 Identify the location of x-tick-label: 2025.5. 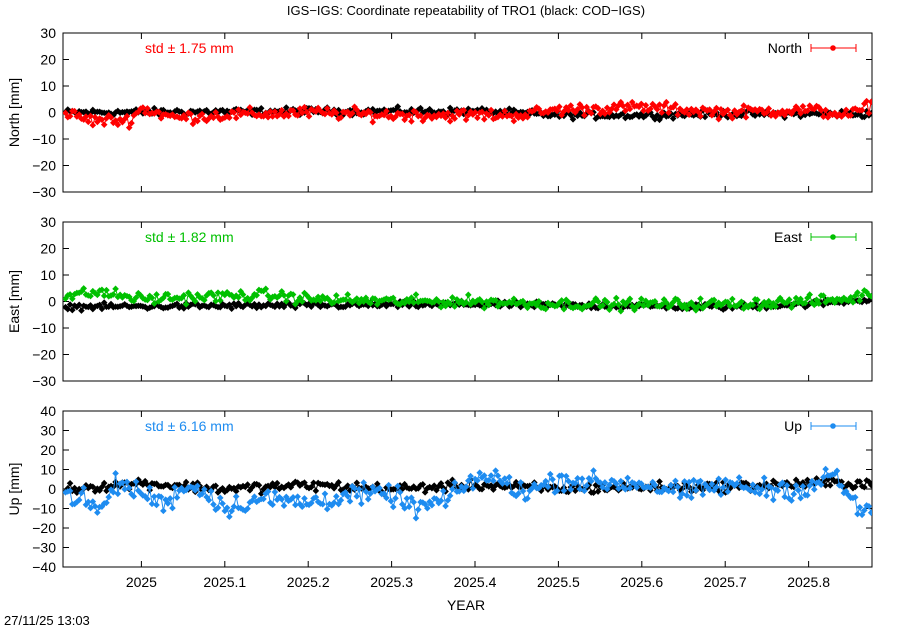
(558, 582).